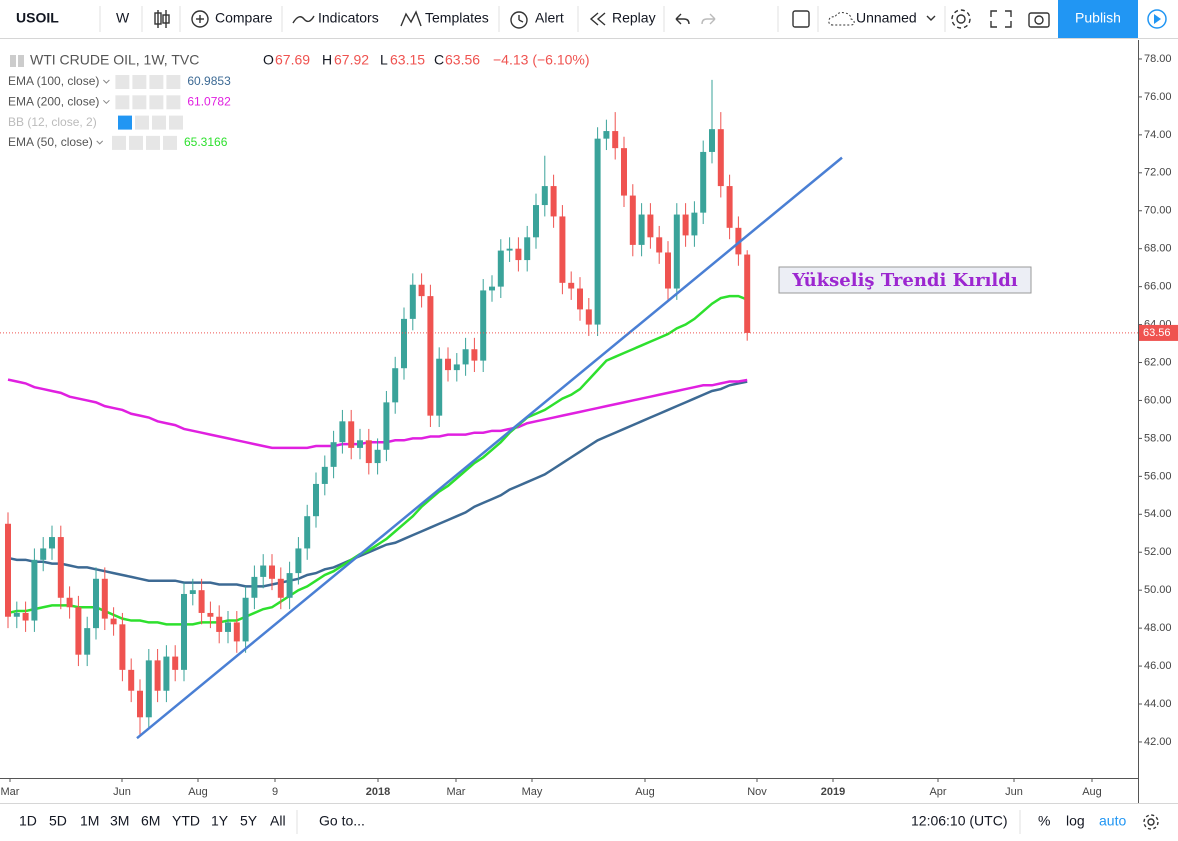  I want to click on templates: Templates, so click(457, 18).